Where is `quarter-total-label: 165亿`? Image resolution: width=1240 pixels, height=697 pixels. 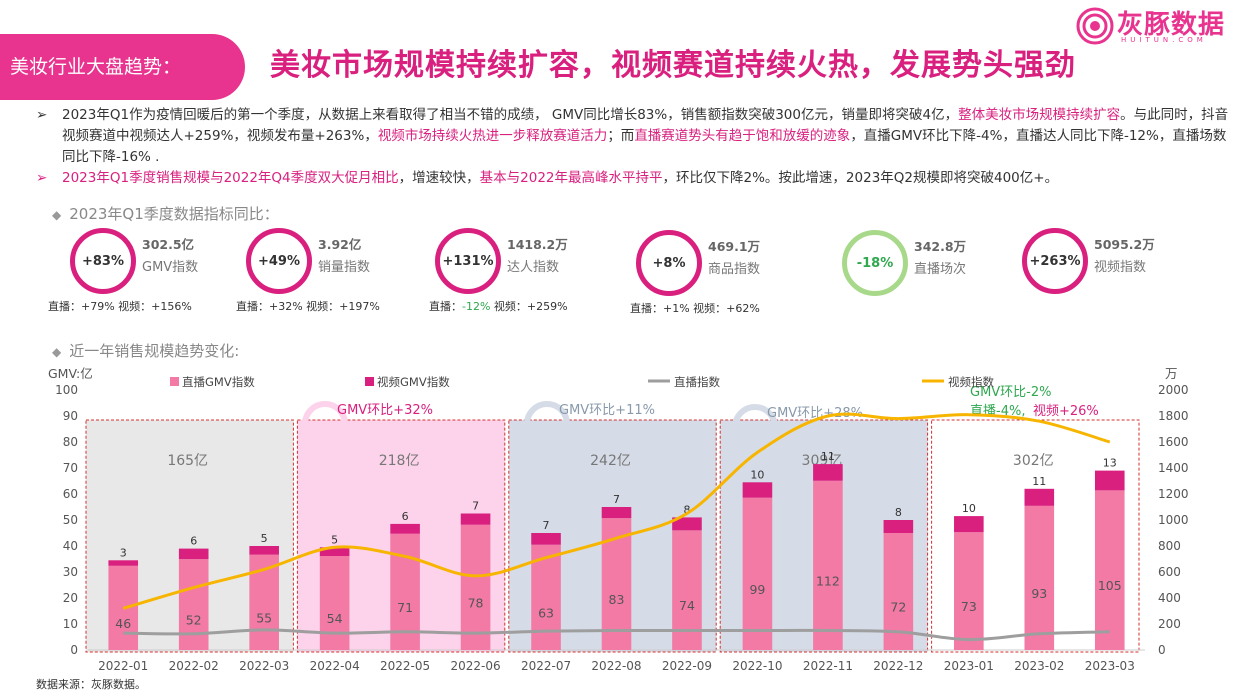 quarter-total-label: 165亿 is located at coordinates (187, 461).